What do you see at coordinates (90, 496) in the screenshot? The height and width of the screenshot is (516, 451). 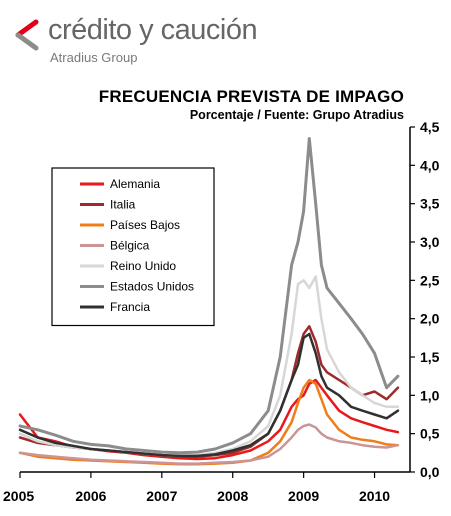 I see `x-tick-label: 2006` at bounding box center [90, 496].